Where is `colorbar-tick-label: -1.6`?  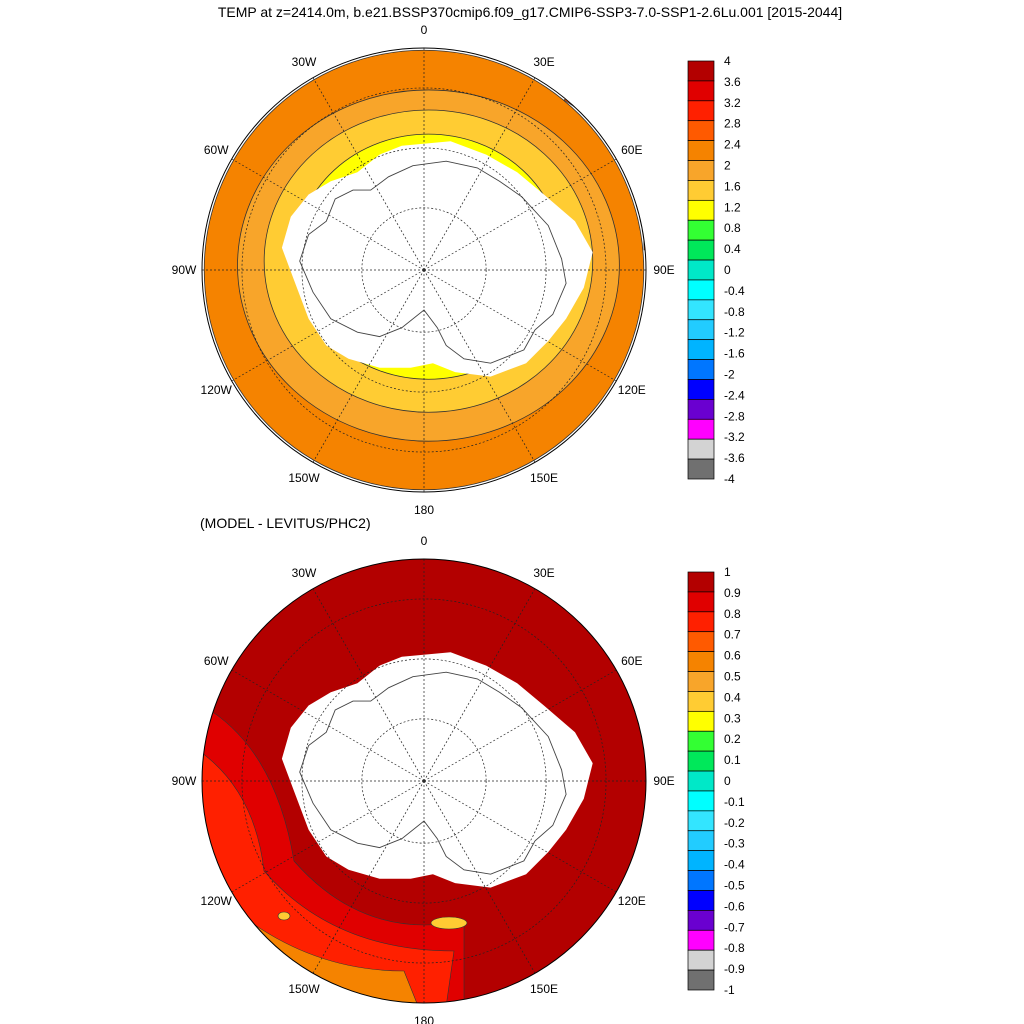 colorbar-tick-label: -1.6 is located at coordinates (734, 354).